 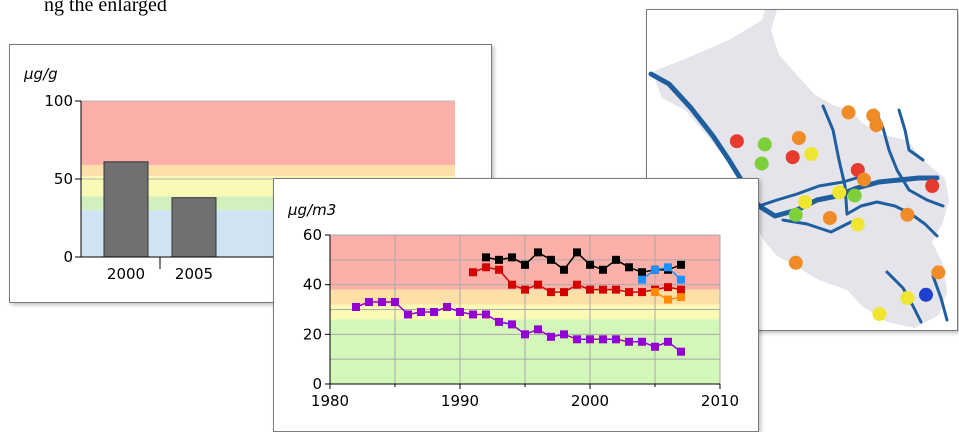 What do you see at coordinates (312, 285) in the screenshot?
I see `scatter-chart-y-tick-label: 40` at bounding box center [312, 285].